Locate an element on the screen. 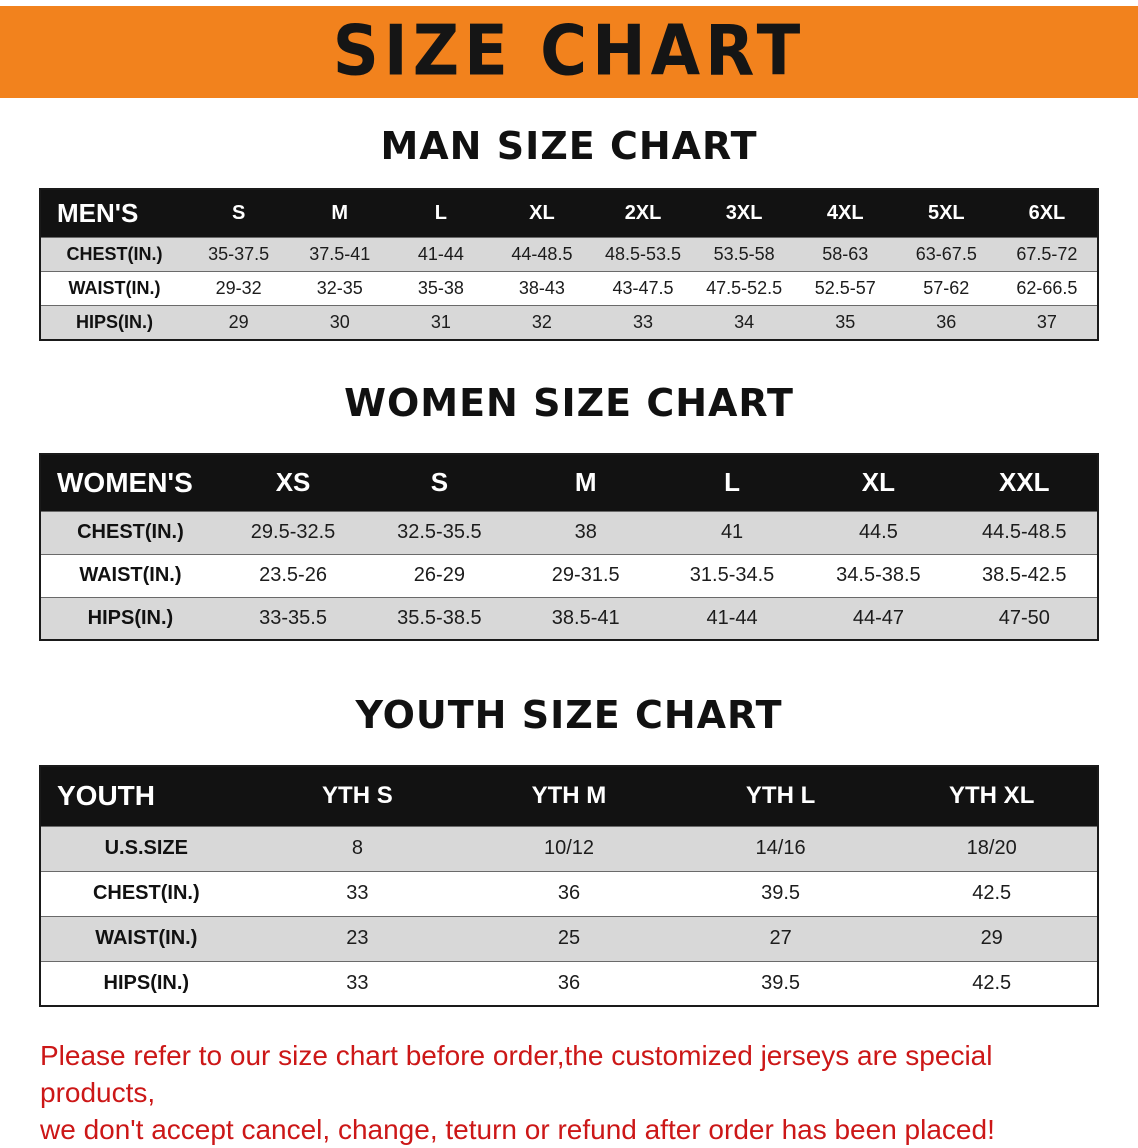  value-cell: 47.5-52.5 is located at coordinates (744, 288).